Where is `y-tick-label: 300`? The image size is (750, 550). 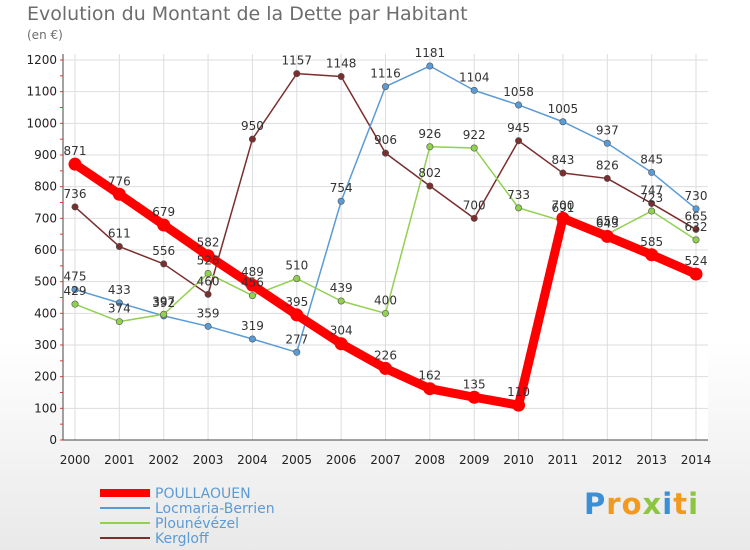
y-tick-label: 300 is located at coordinates (45, 345).